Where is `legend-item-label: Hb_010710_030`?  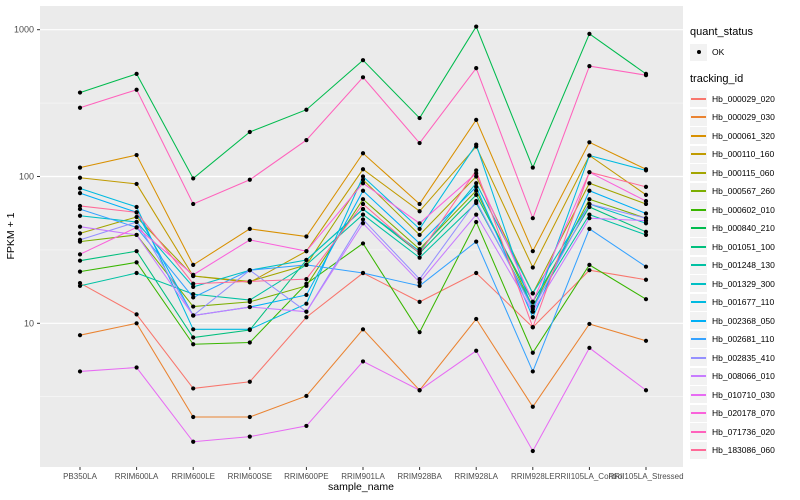
legend-item-label: Hb_010710_030 is located at coordinates (743, 394).